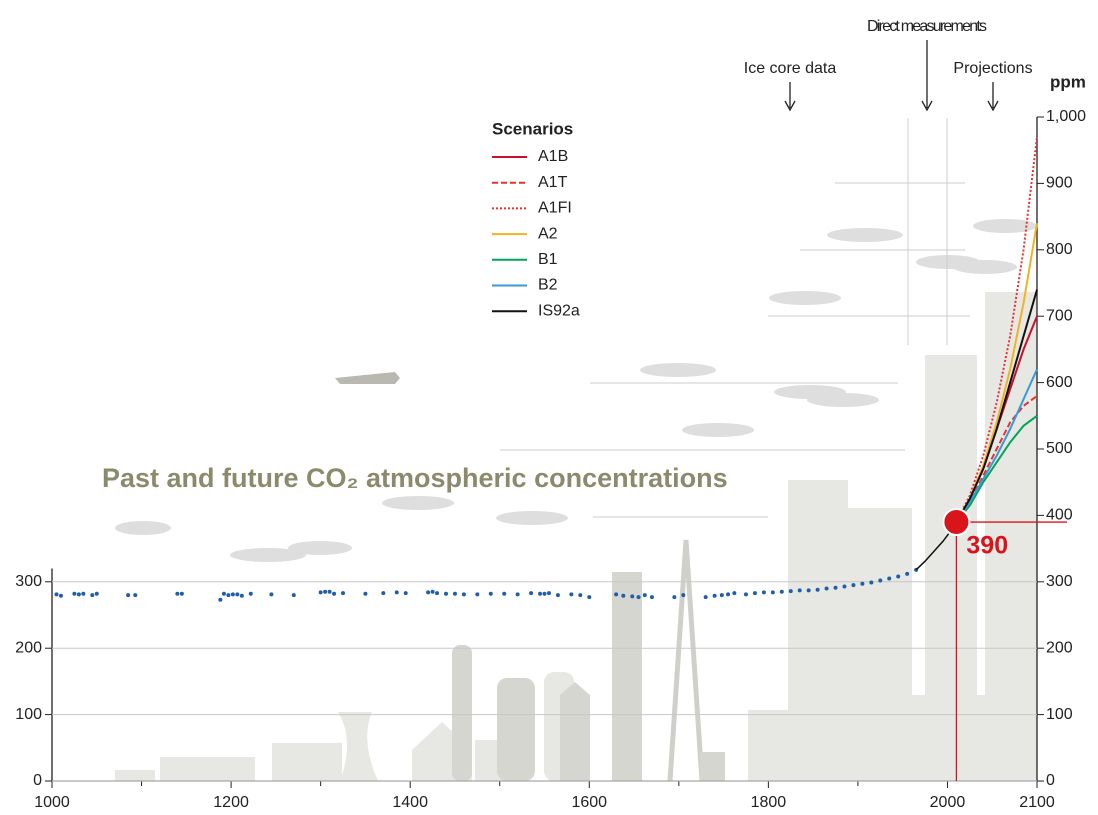 The height and width of the screenshot is (815, 1098). I want to click on legend-label: A1B, so click(553, 156).